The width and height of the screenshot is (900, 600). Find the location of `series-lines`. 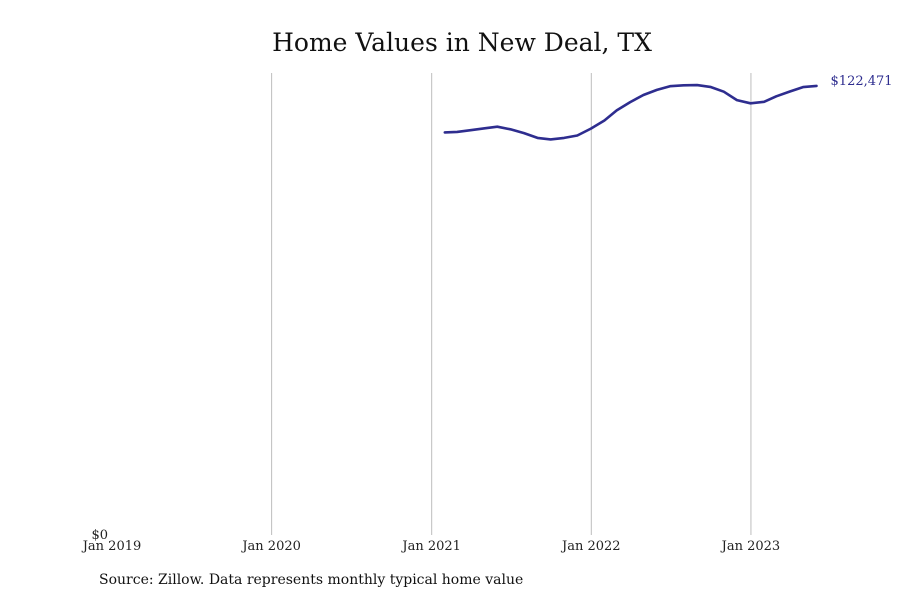

series-lines is located at coordinates (630, 112).